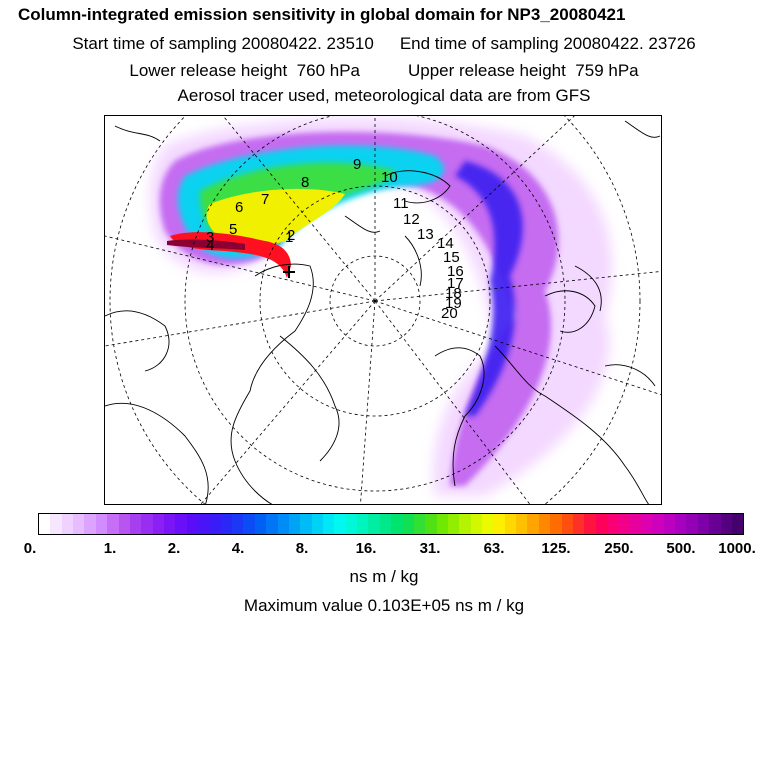  Describe the element at coordinates (233, 229) in the screenshot. I see `day-label: 5` at that location.